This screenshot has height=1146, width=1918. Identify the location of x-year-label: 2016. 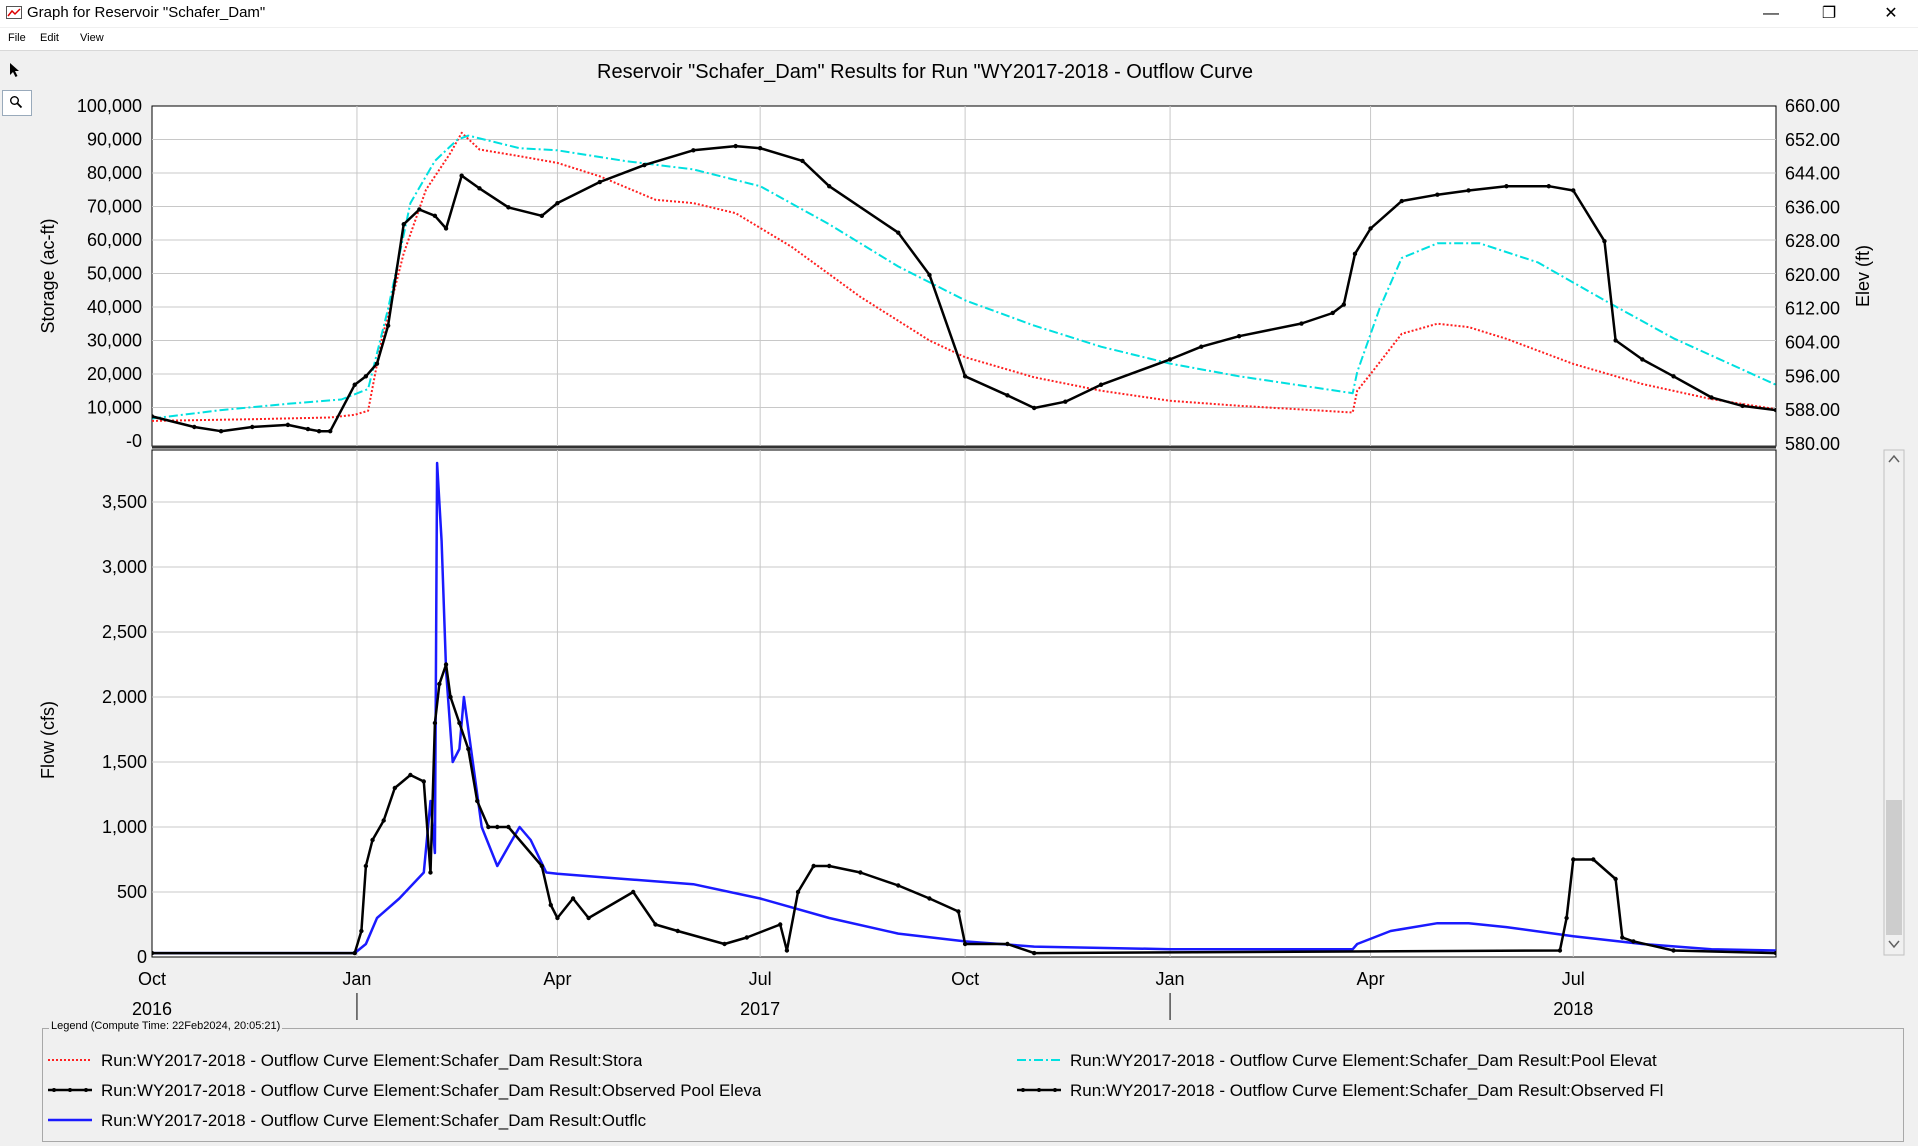
(152, 1009).